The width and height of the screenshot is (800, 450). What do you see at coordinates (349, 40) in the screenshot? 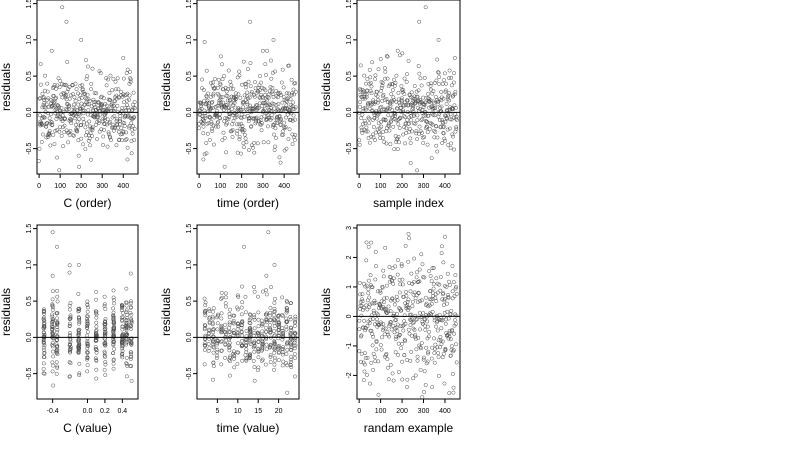
I see `y-tick-label: 1.0` at bounding box center [349, 40].